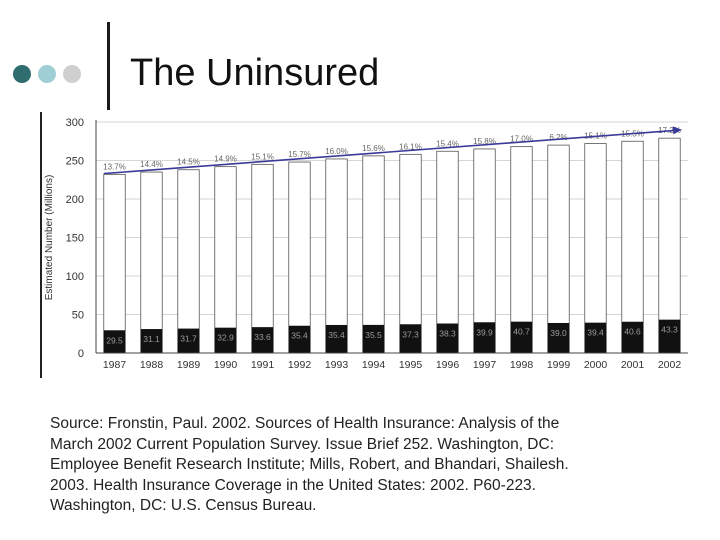 This screenshot has height=540, width=720. Describe the element at coordinates (75, 162) in the screenshot. I see `y-tick-label: 250` at that location.